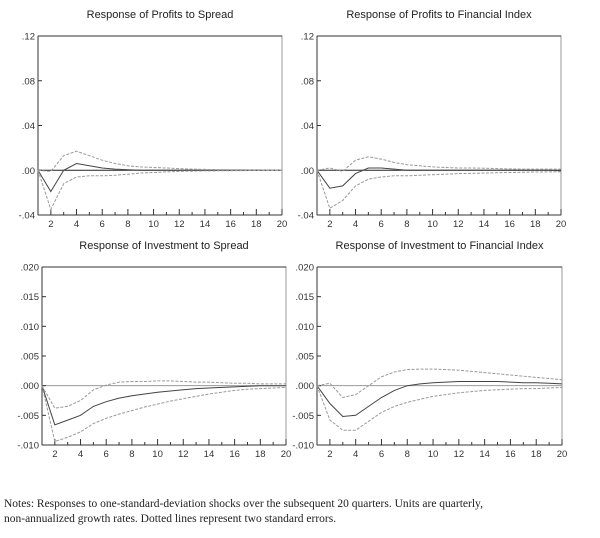 Image resolution: width=600 pixels, height=538 pixels. What do you see at coordinates (163, 246) in the screenshot?
I see `panel-title: Response of Investment to Spread` at bounding box center [163, 246].